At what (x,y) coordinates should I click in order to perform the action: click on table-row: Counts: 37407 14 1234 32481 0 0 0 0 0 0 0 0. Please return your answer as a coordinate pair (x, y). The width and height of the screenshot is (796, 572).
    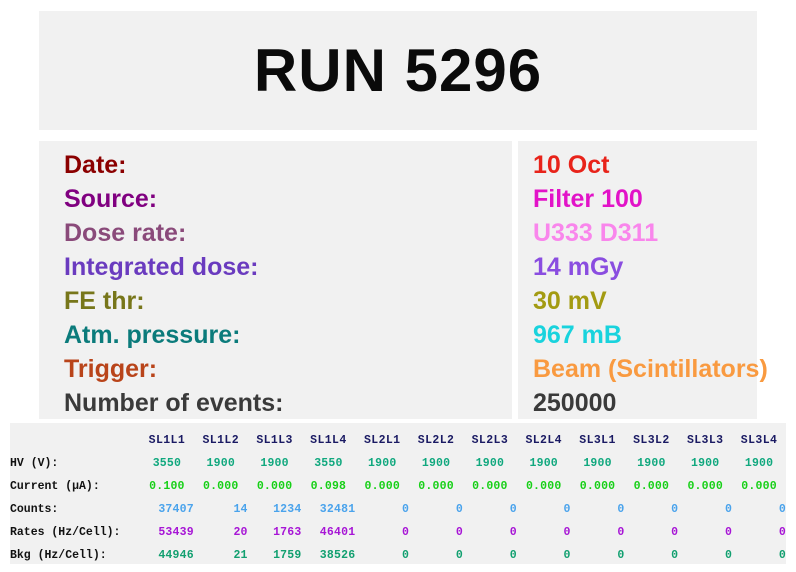
    Looking at the image, I should click on (398, 509).